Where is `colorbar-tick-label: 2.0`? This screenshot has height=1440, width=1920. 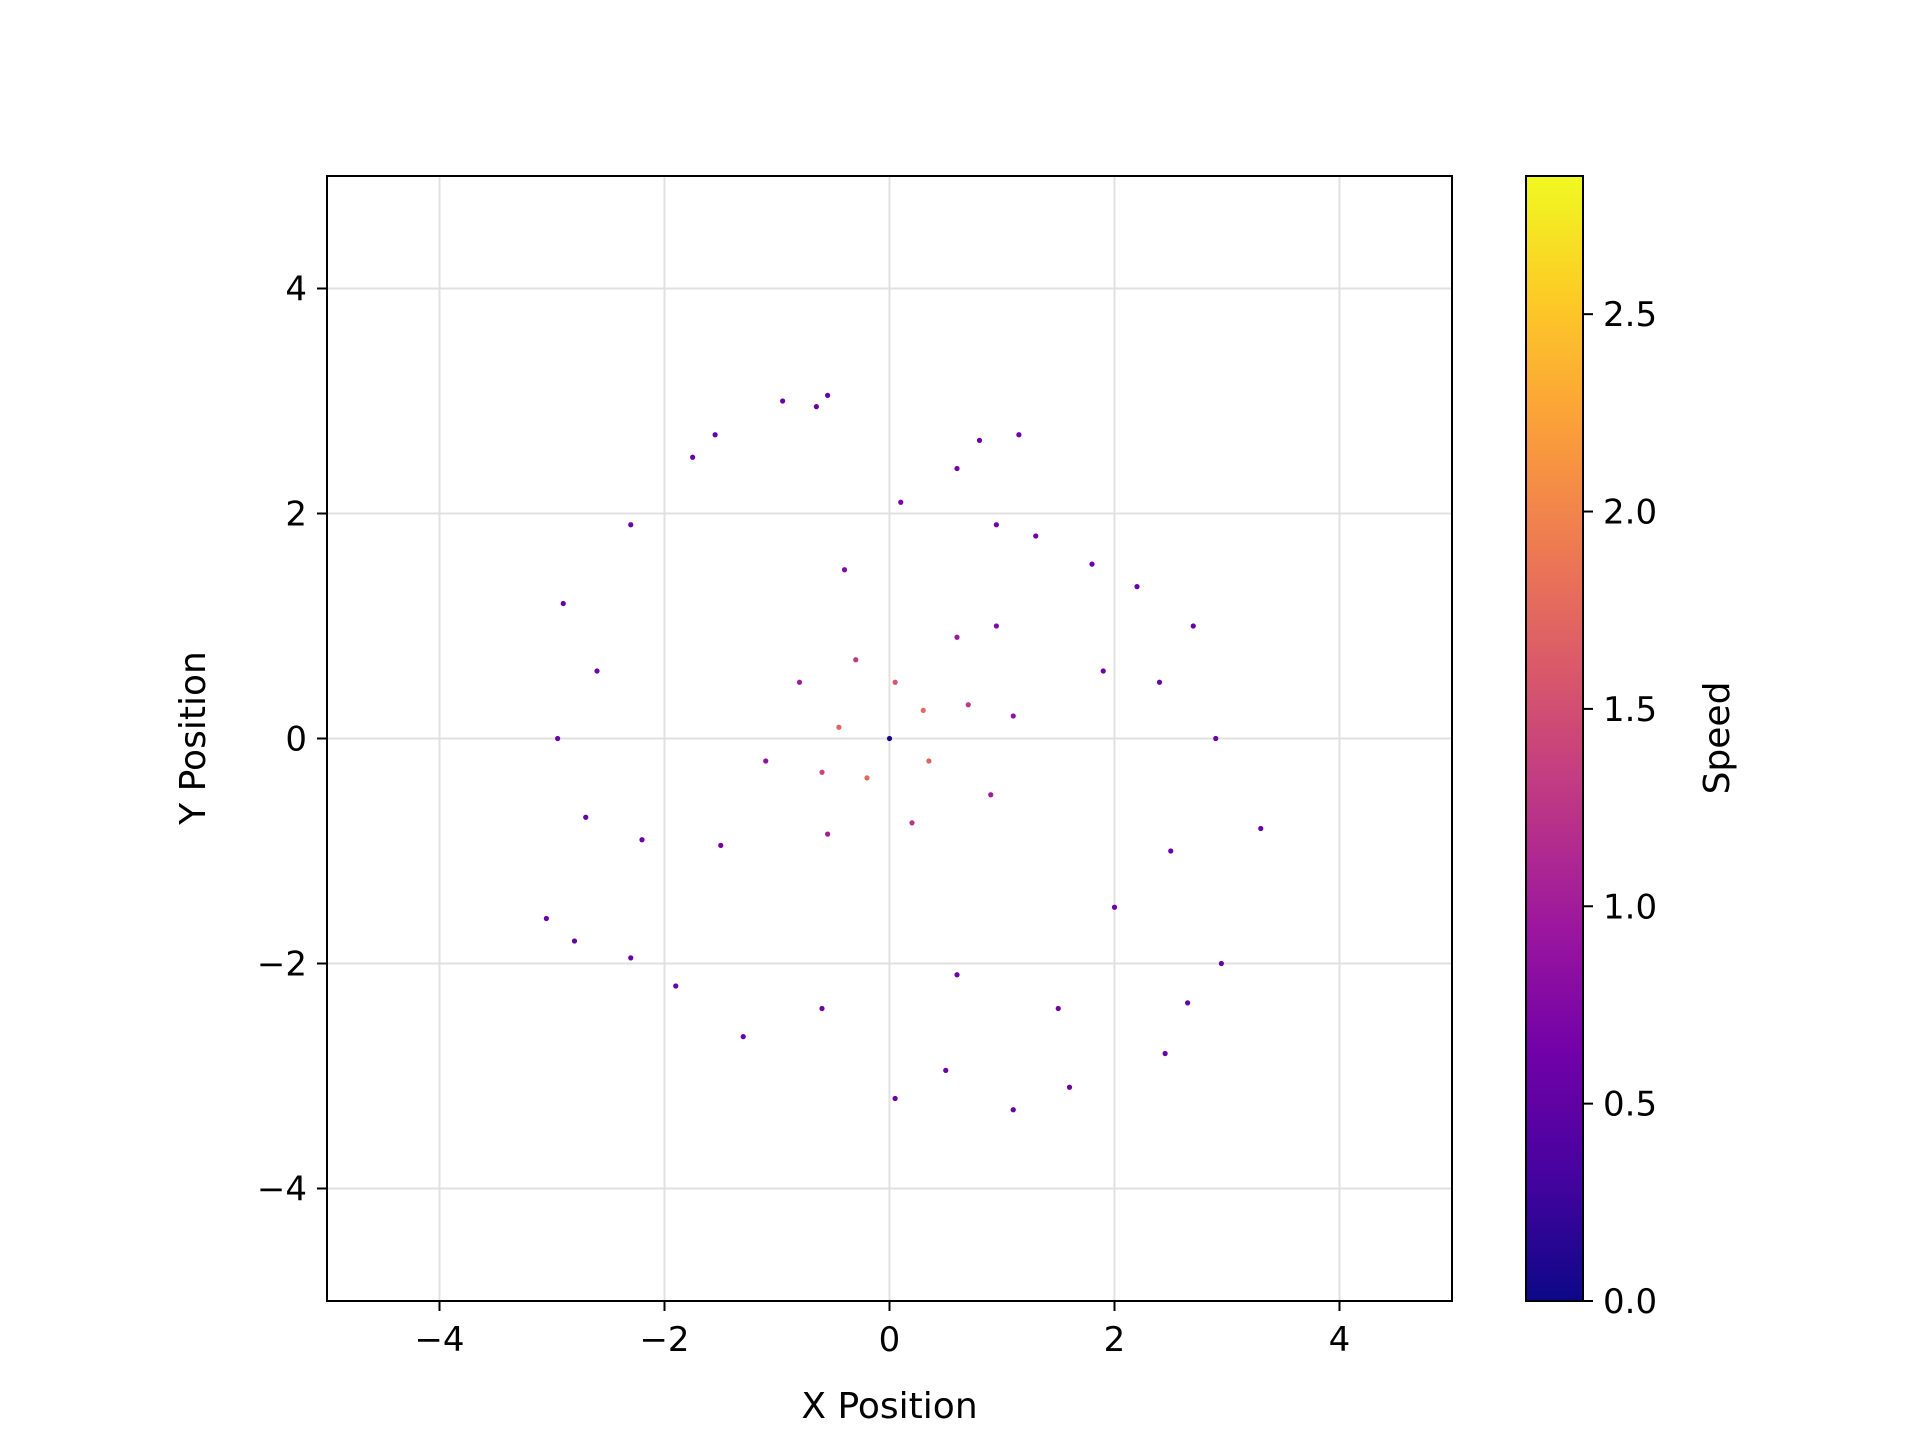 colorbar-tick-label: 2.0 is located at coordinates (1630, 513).